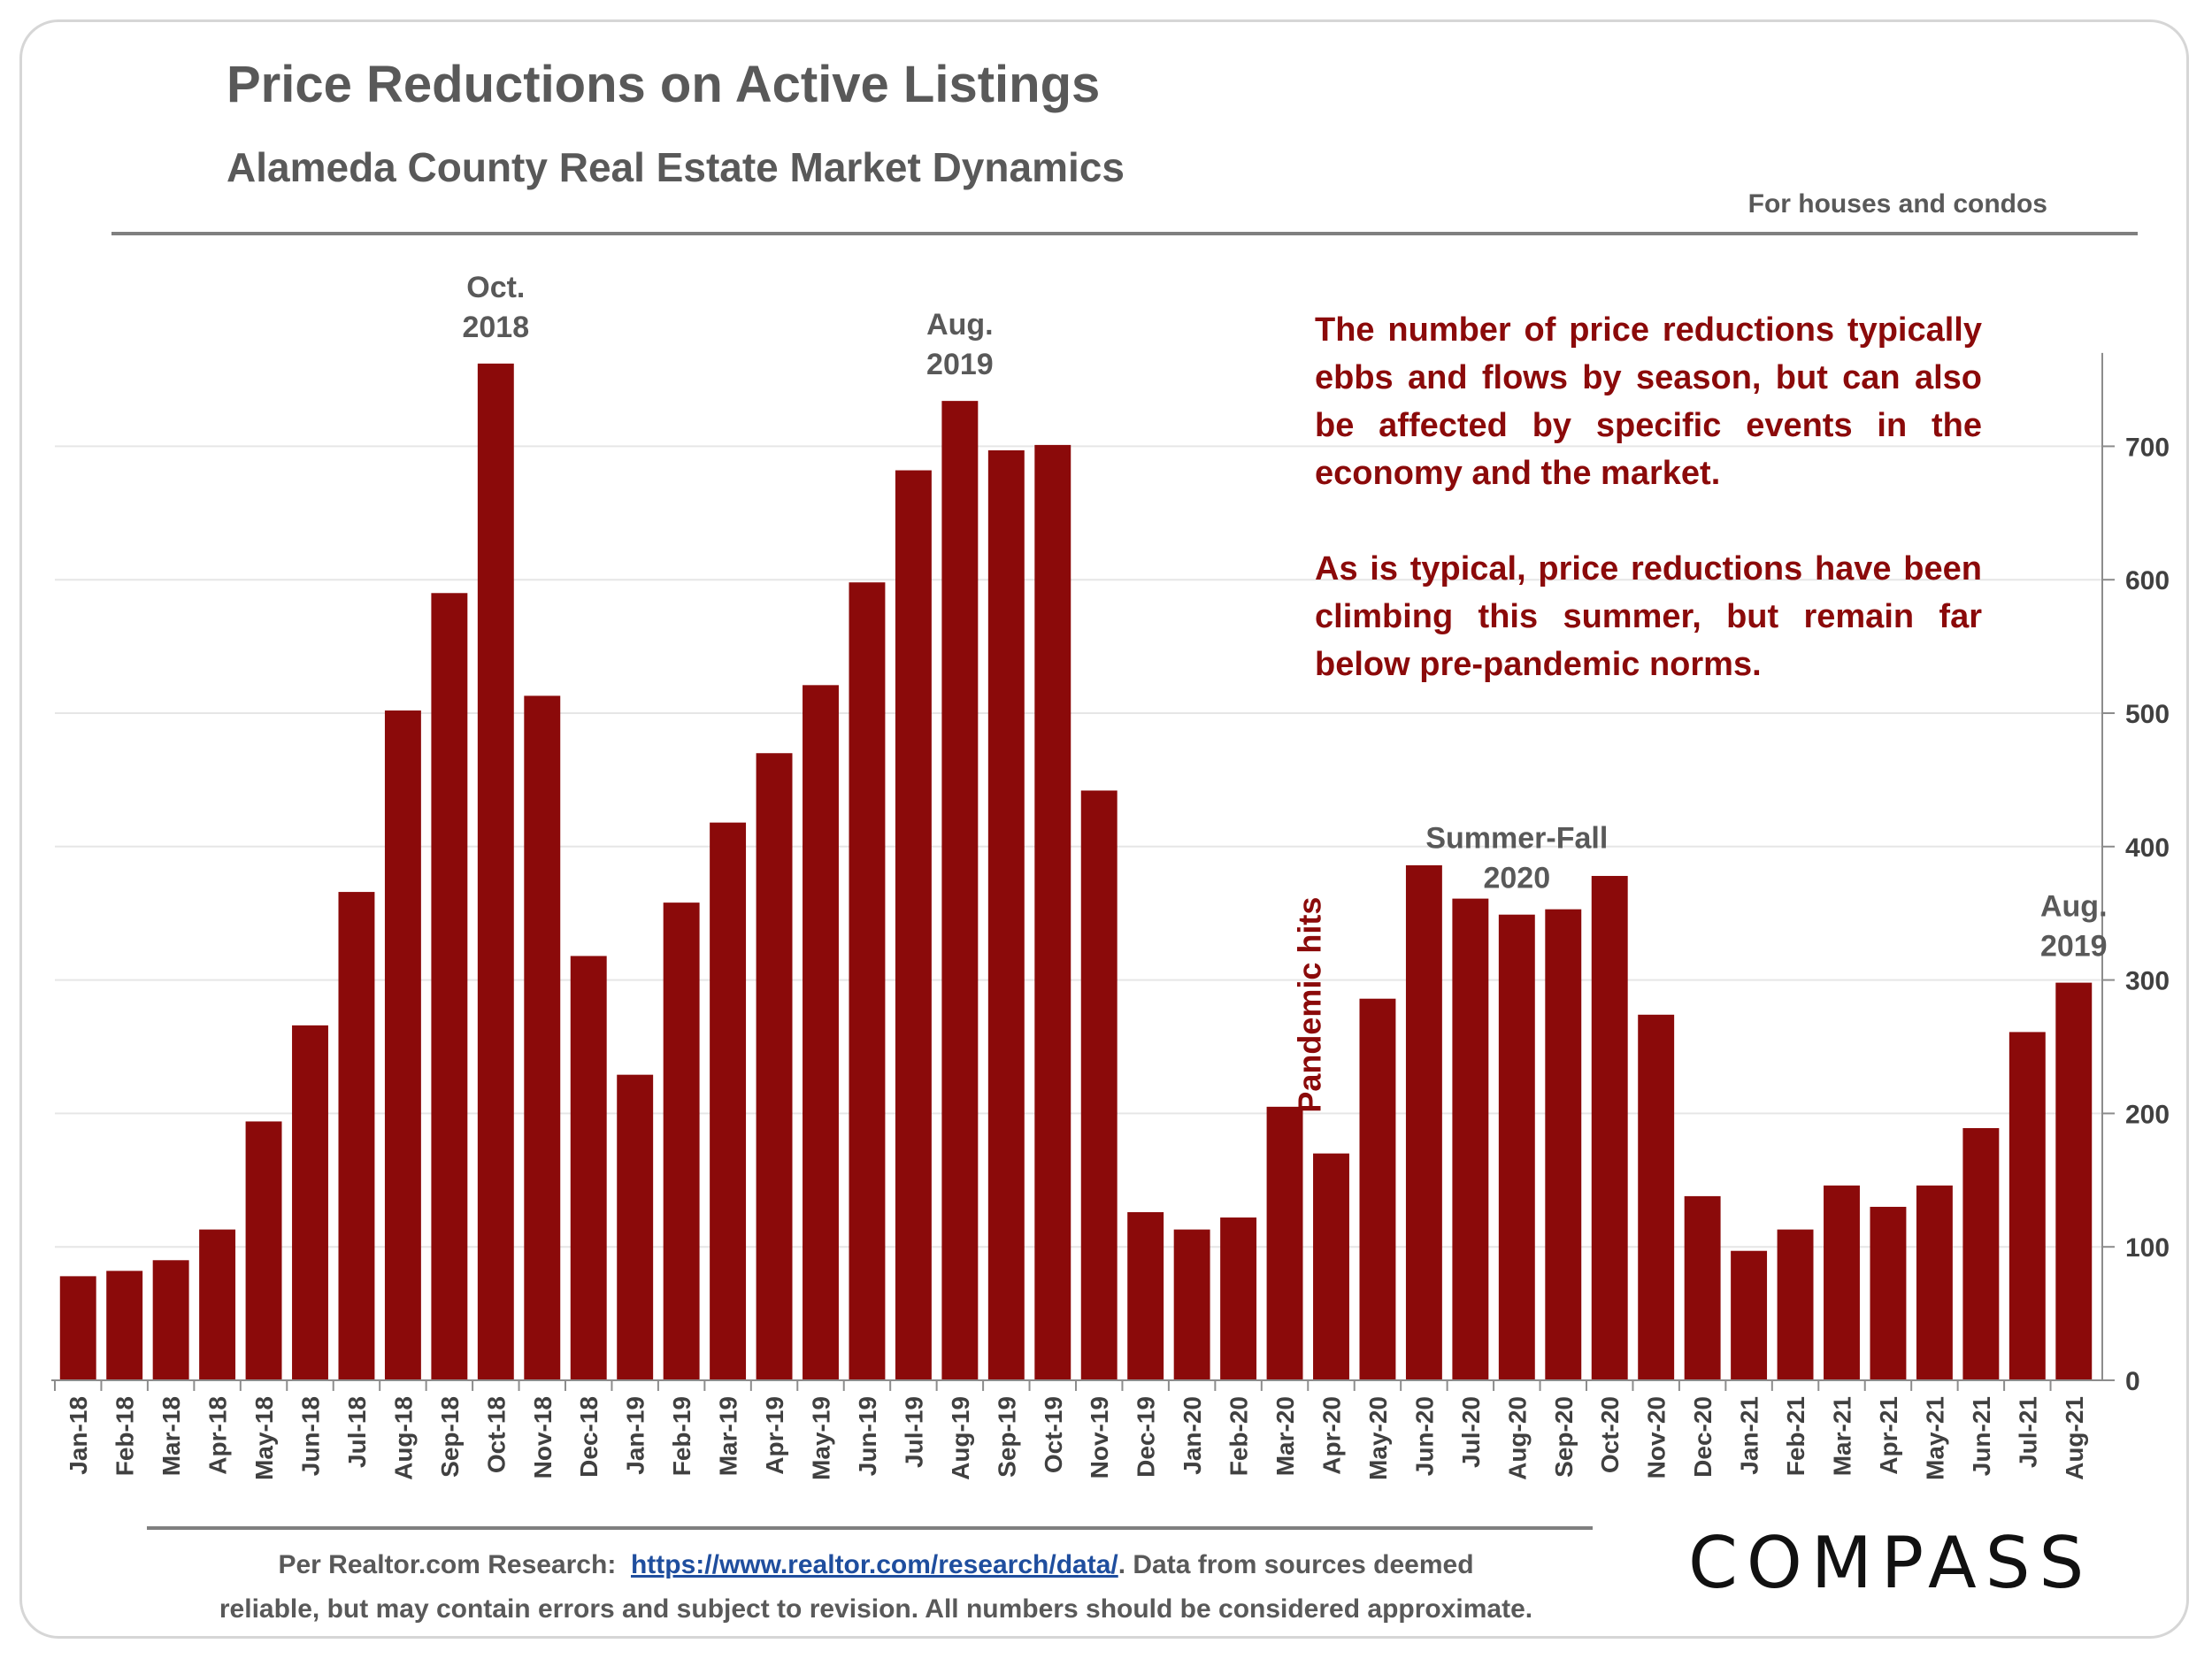  Describe the element at coordinates (2148, 1248) in the screenshot. I see `y-tick-label-100: 100` at that location.